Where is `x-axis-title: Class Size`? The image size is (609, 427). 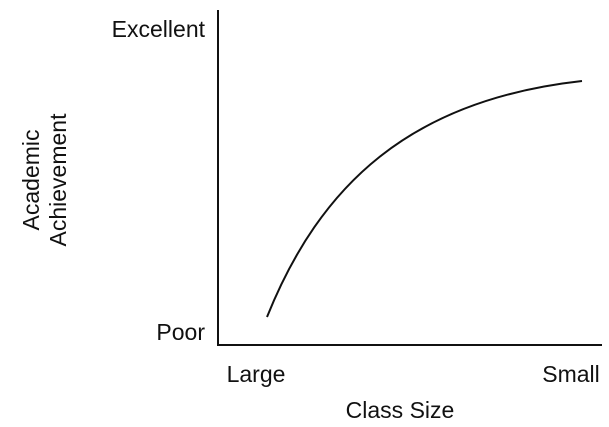 x-axis-title: Class Size is located at coordinates (400, 410).